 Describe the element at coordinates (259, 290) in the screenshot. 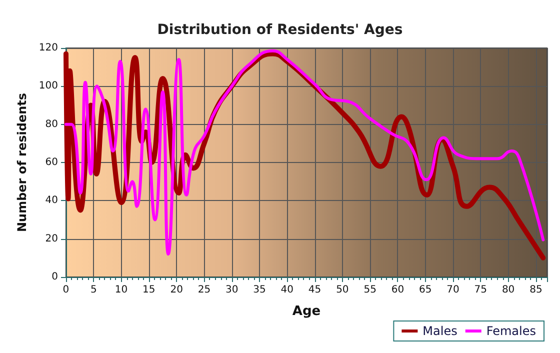

I see `x-tick-label: 35` at that location.